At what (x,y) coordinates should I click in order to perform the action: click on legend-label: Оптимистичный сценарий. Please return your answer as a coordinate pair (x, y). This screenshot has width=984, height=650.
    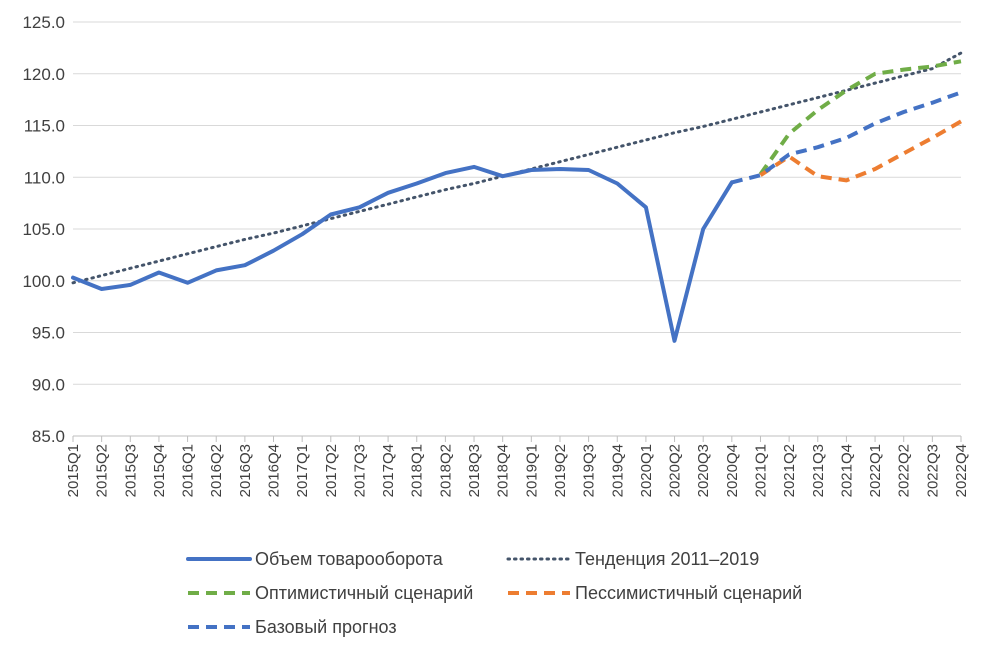
    Looking at the image, I should click on (364, 593).